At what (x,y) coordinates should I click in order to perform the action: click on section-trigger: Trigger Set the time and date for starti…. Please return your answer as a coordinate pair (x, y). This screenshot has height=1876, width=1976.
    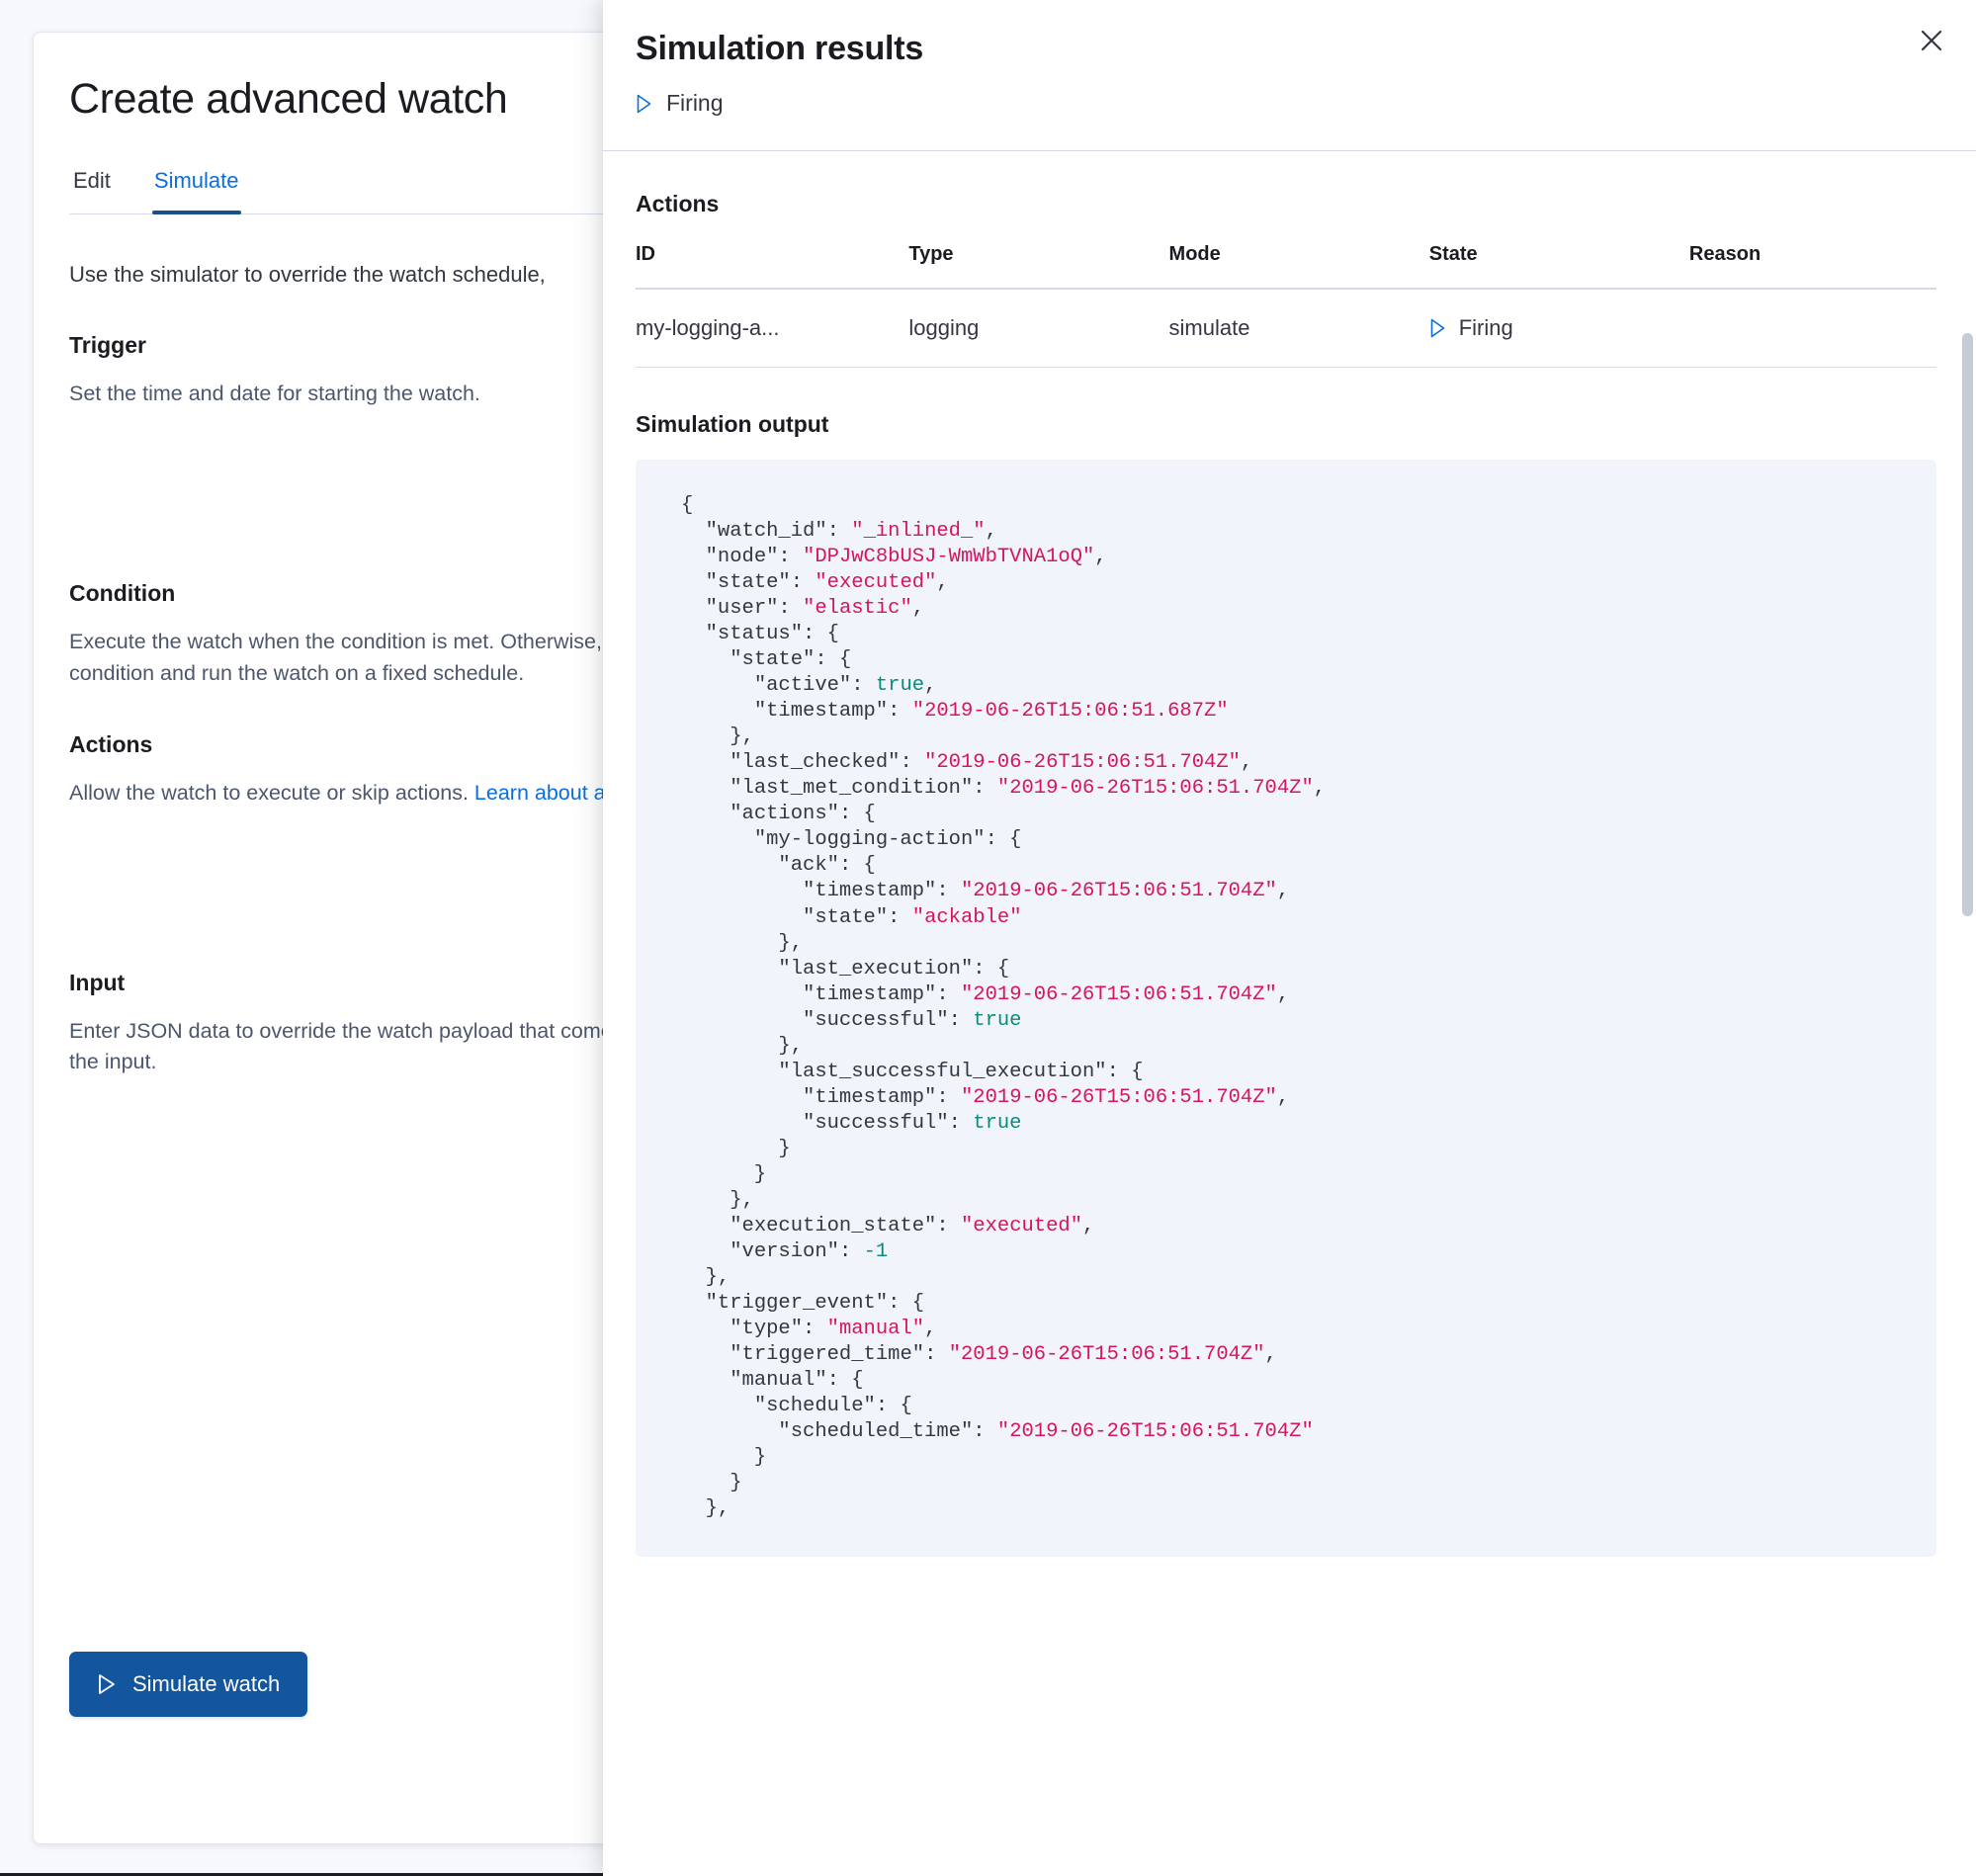
    Looking at the image, I should click on (633, 436).